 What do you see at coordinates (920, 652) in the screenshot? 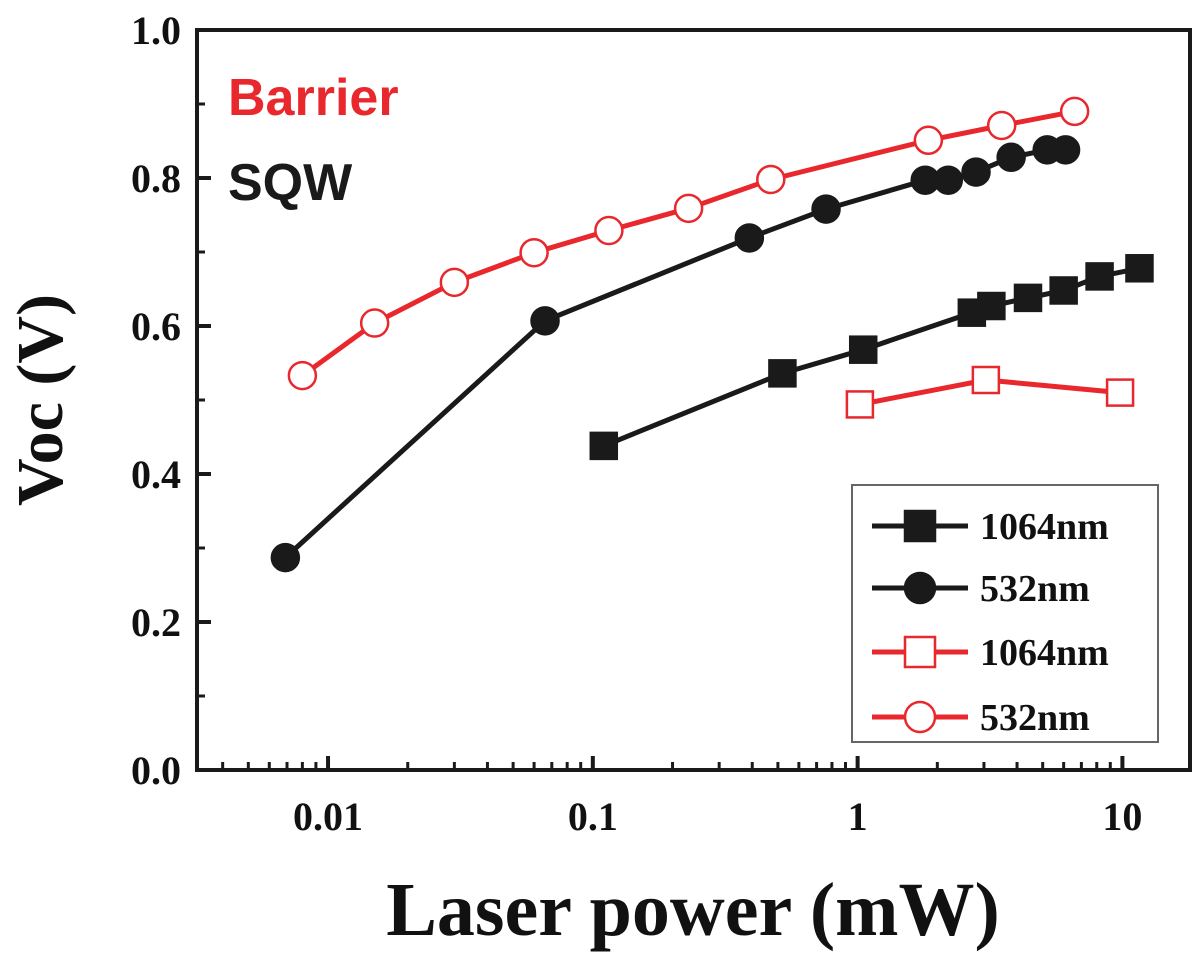
I see `legend-barrier-1064nm-marker` at bounding box center [920, 652].